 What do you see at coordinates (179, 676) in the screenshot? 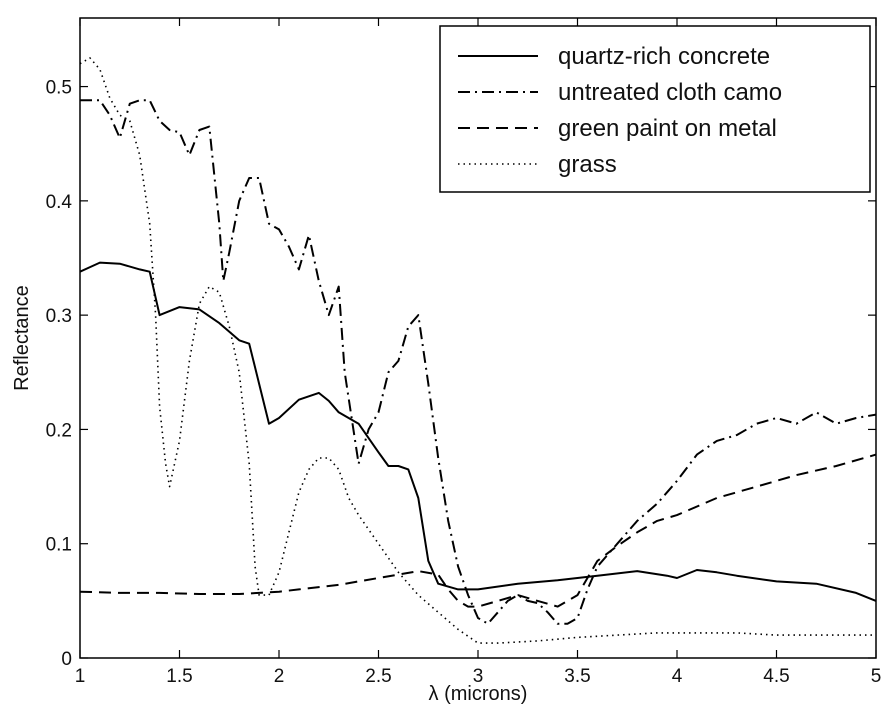
I see `x-tick-label: 1.5` at bounding box center [179, 676].